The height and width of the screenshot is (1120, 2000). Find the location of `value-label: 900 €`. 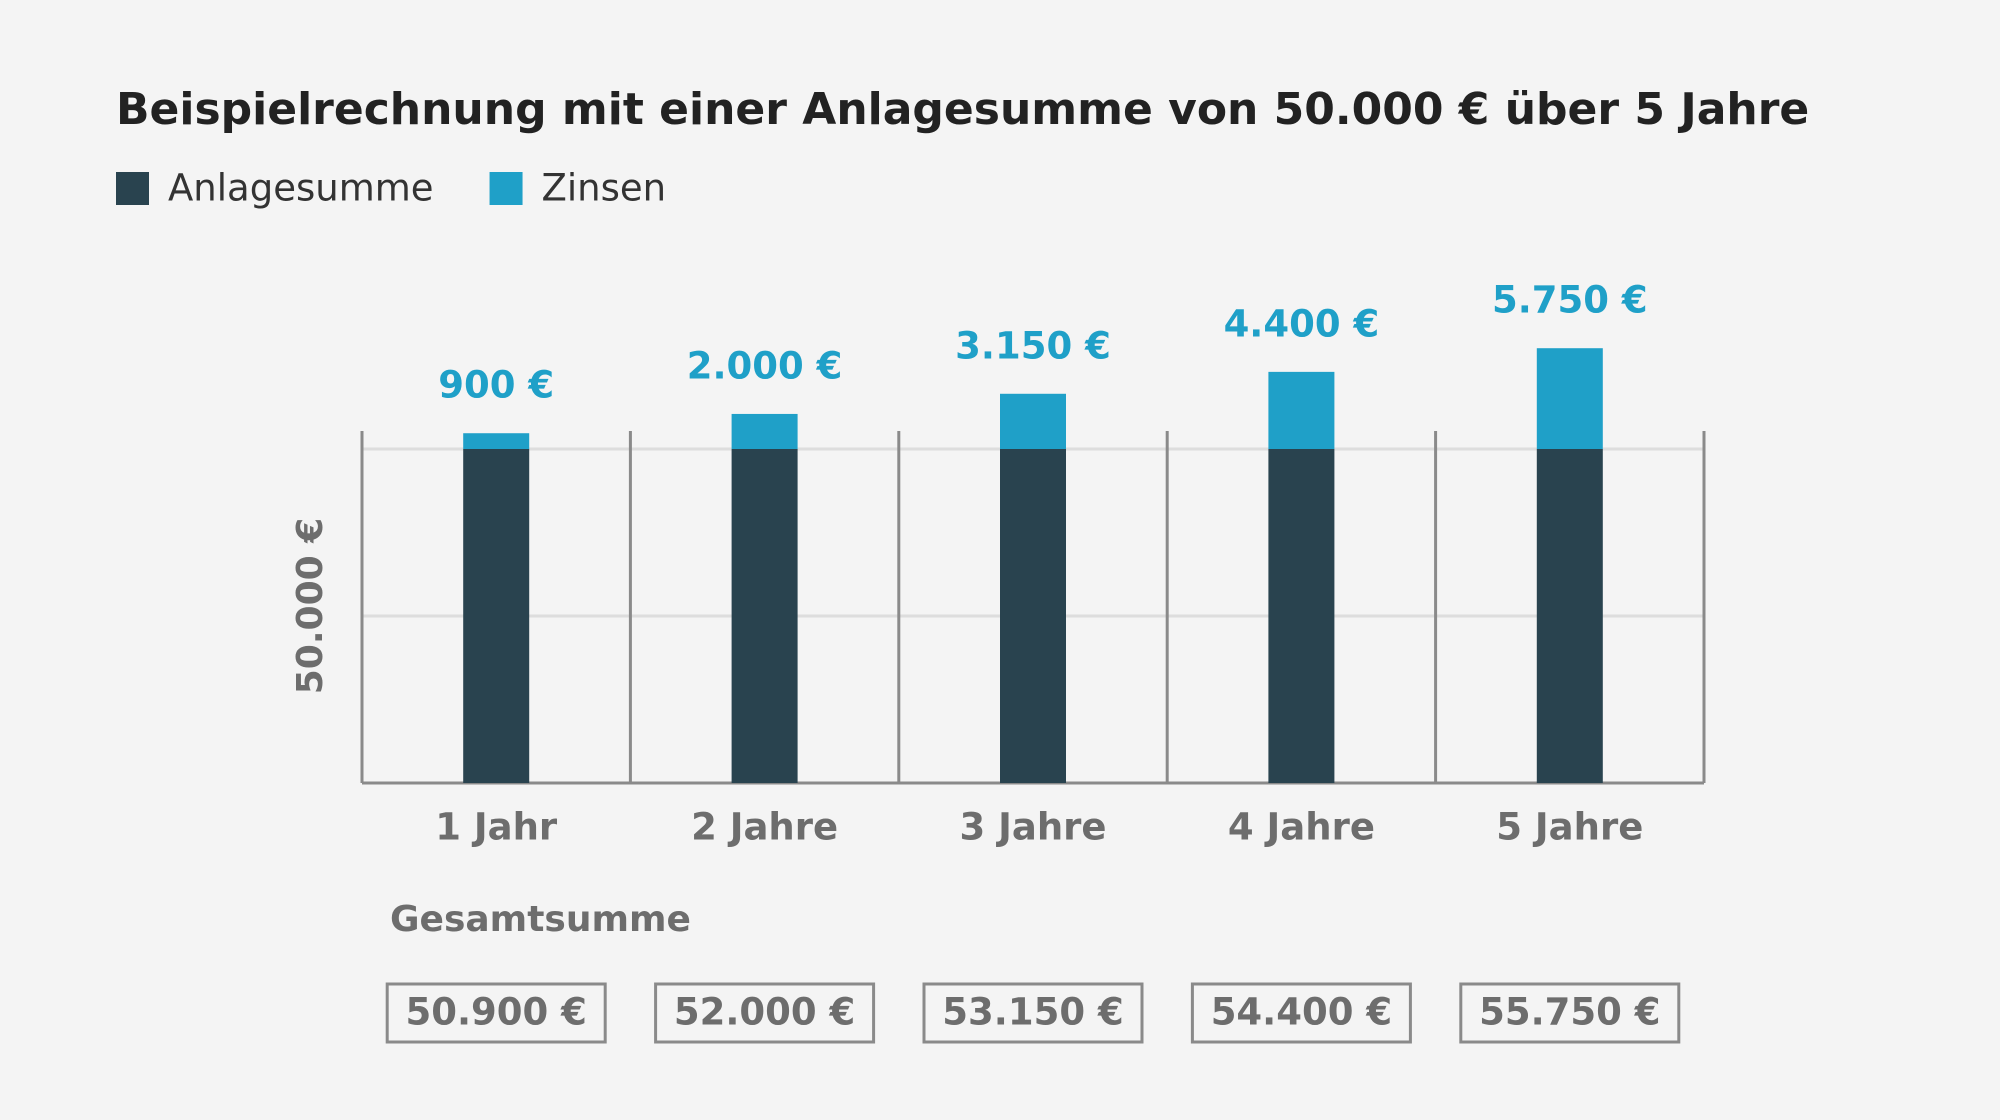

value-label: 900 € is located at coordinates (496, 385).